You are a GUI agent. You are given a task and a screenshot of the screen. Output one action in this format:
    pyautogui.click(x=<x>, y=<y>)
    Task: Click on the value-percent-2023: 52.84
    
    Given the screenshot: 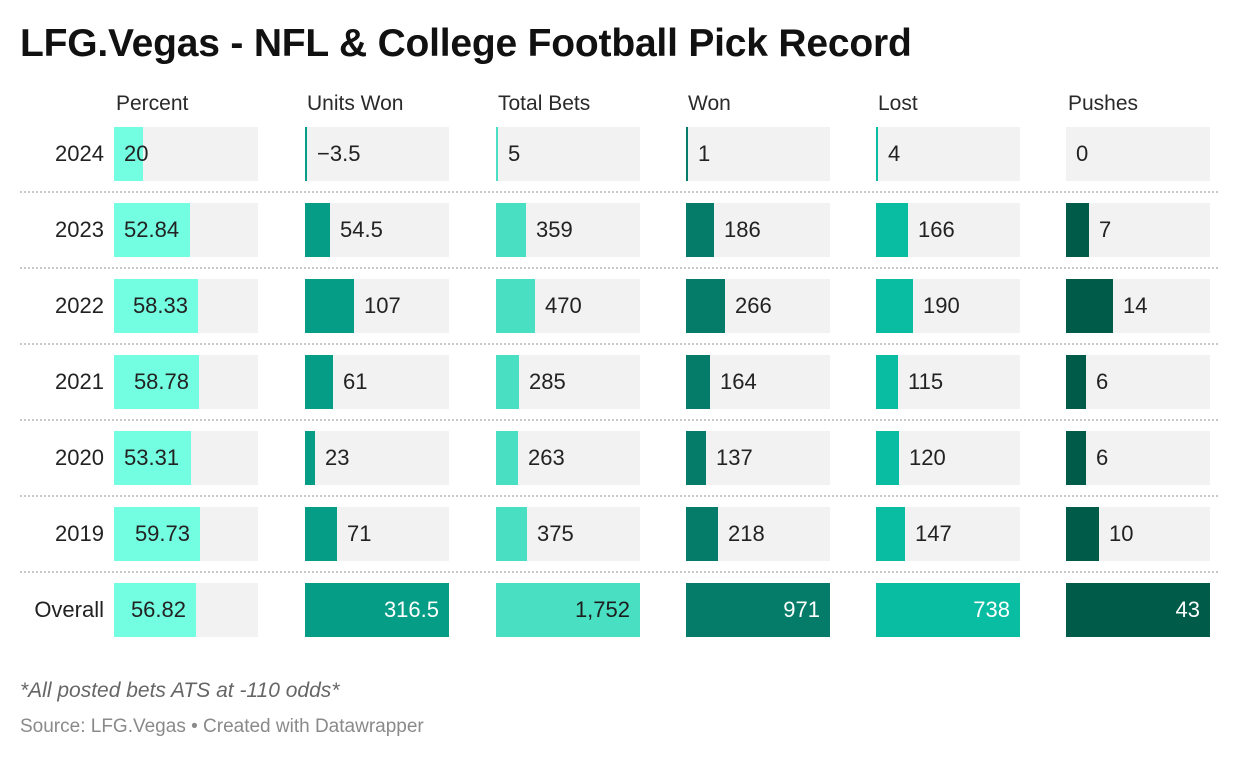 What is the action you would take?
    pyautogui.click(x=152, y=229)
    